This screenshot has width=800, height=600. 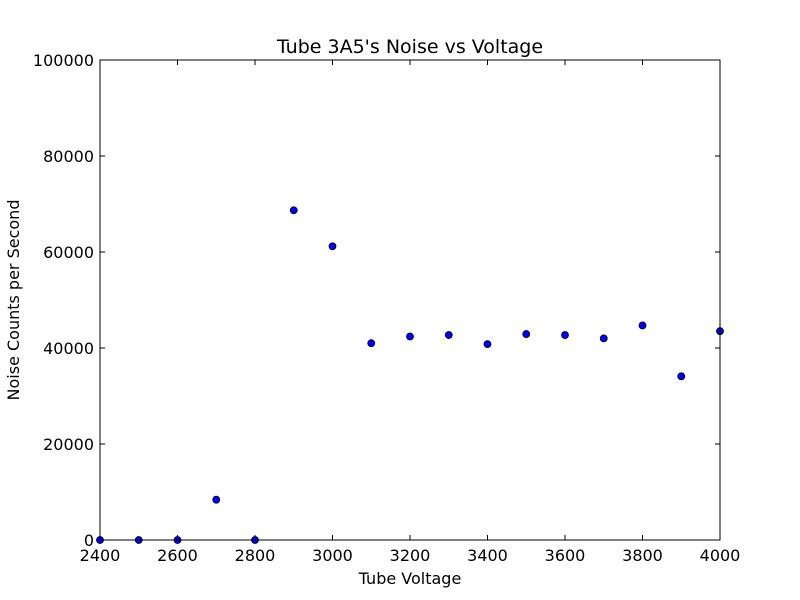 What do you see at coordinates (410, 555) in the screenshot?
I see `x-tick-label: 3200` at bounding box center [410, 555].